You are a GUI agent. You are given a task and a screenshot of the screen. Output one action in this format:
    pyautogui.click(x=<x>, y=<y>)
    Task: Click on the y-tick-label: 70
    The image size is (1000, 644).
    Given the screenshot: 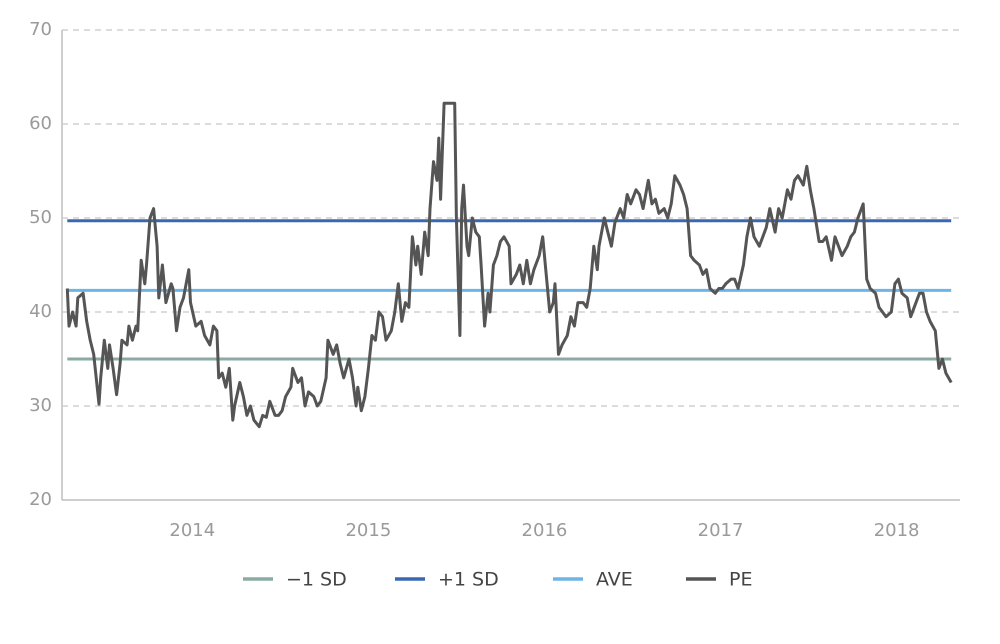 What is the action you would take?
    pyautogui.click(x=40, y=29)
    